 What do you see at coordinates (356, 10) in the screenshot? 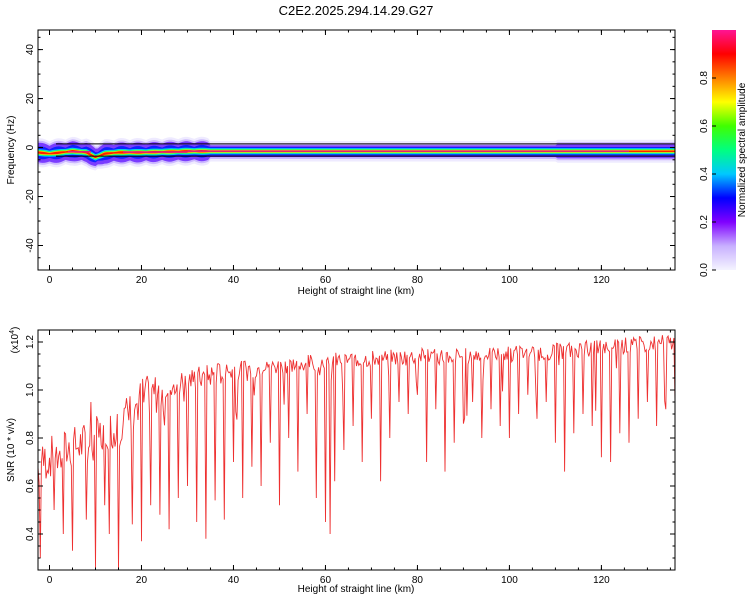
I see `chart-title: C2E2.2025.294.14.29.G27` at bounding box center [356, 10].